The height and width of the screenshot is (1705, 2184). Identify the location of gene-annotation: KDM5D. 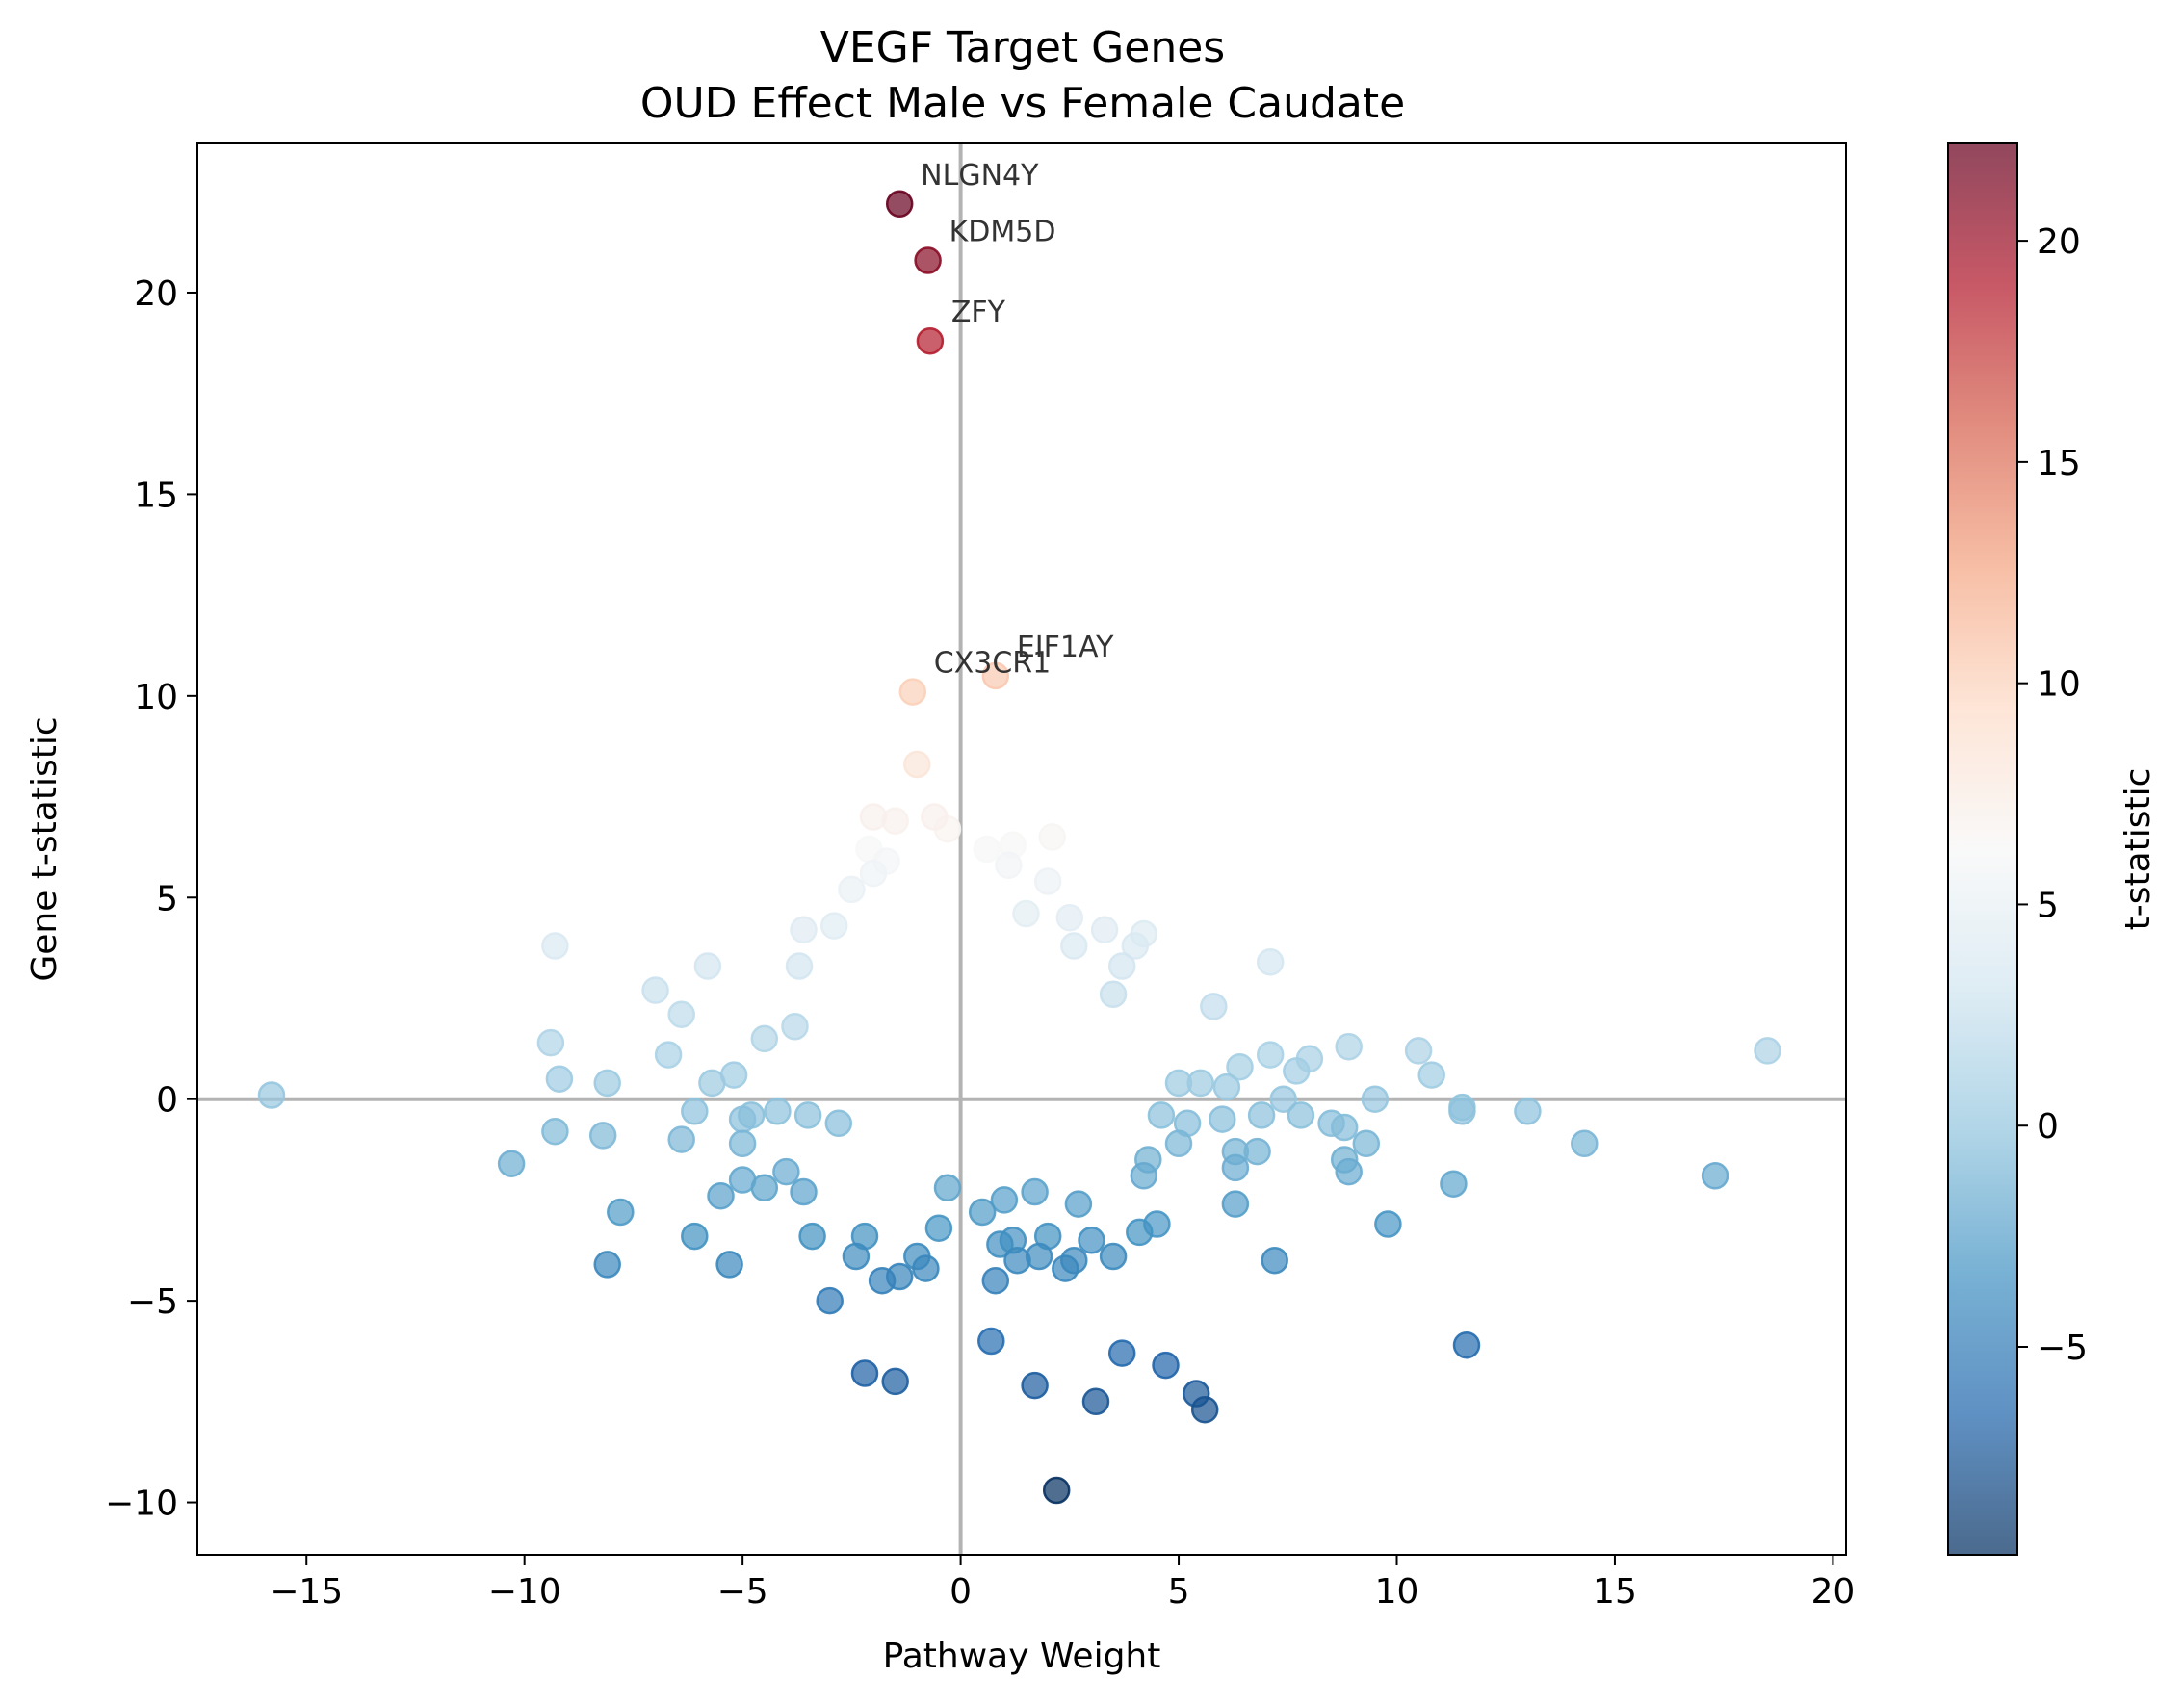
(1002, 232).